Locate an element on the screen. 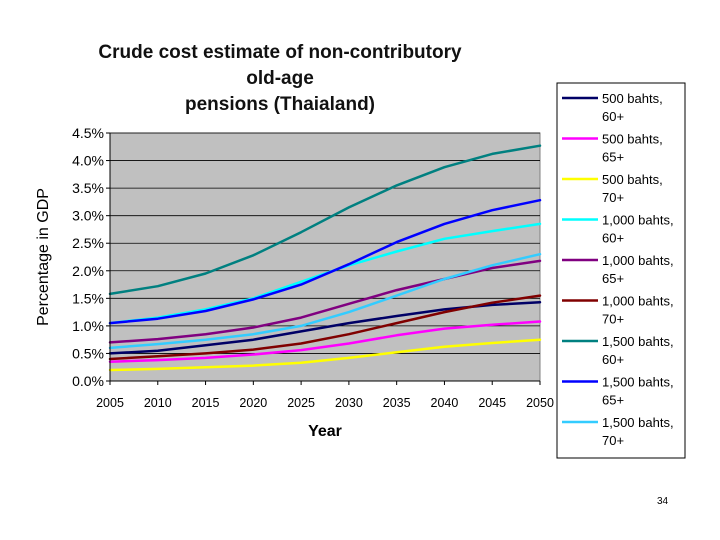  x-tick-label: 2030 is located at coordinates (349, 403).